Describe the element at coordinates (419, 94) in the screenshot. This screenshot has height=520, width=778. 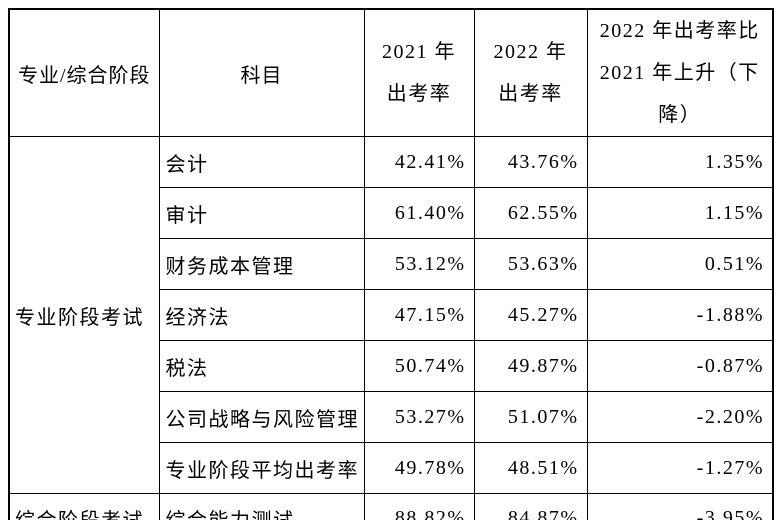
I see `header-2021-line2: 出考率` at that location.